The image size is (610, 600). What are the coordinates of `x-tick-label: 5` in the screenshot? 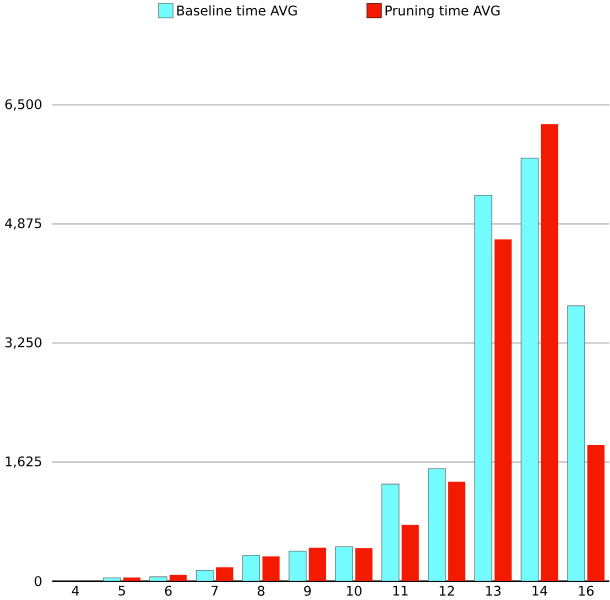 It's located at (121, 591).